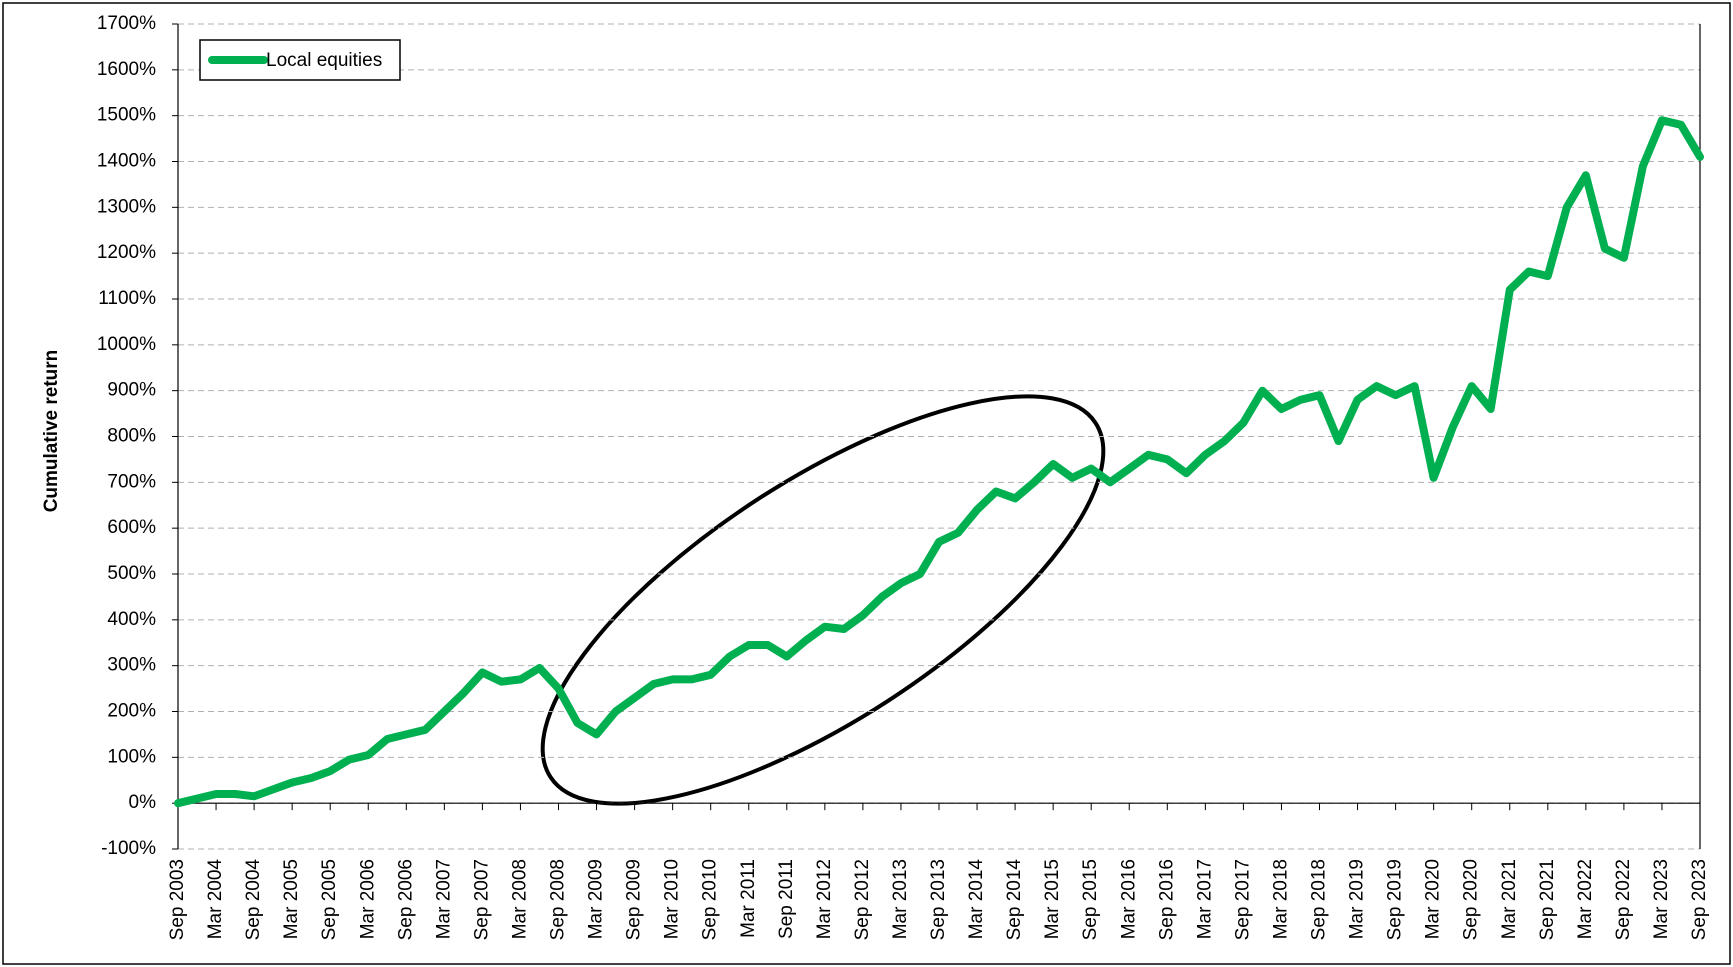  Describe the element at coordinates (131, 711) in the screenshot. I see `y-tick-label: 200%` at that location.